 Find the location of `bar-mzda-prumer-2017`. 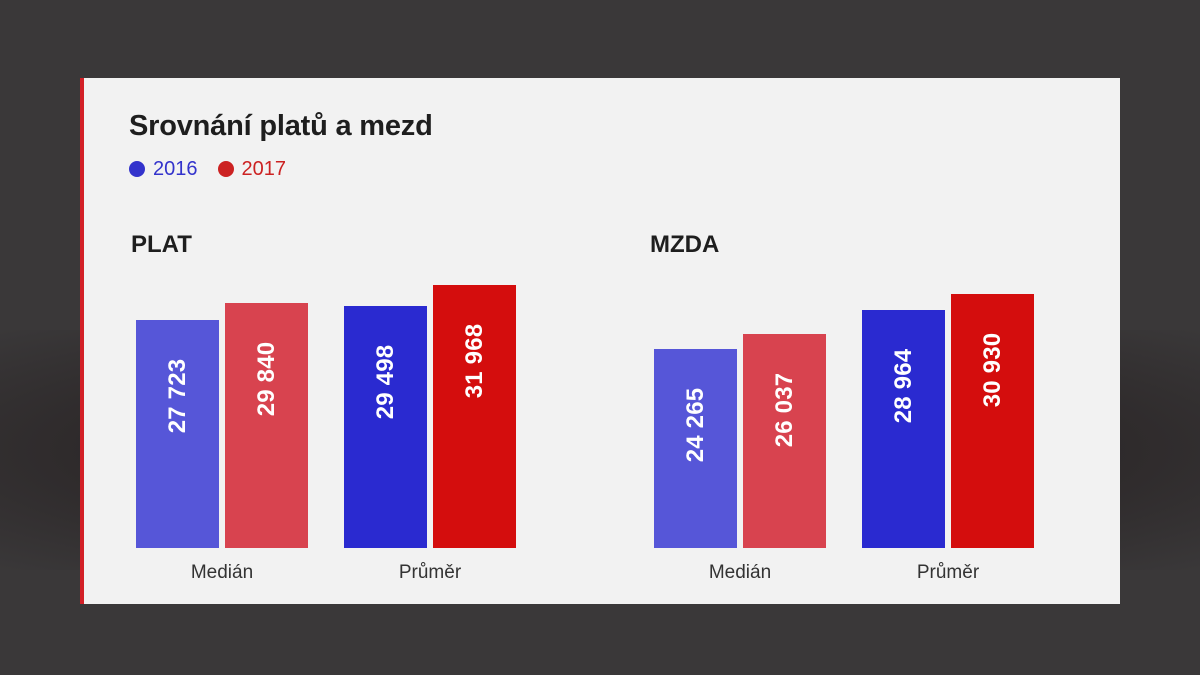

bar-mzda-prumer-2017 is located at coordinates (992, 420).